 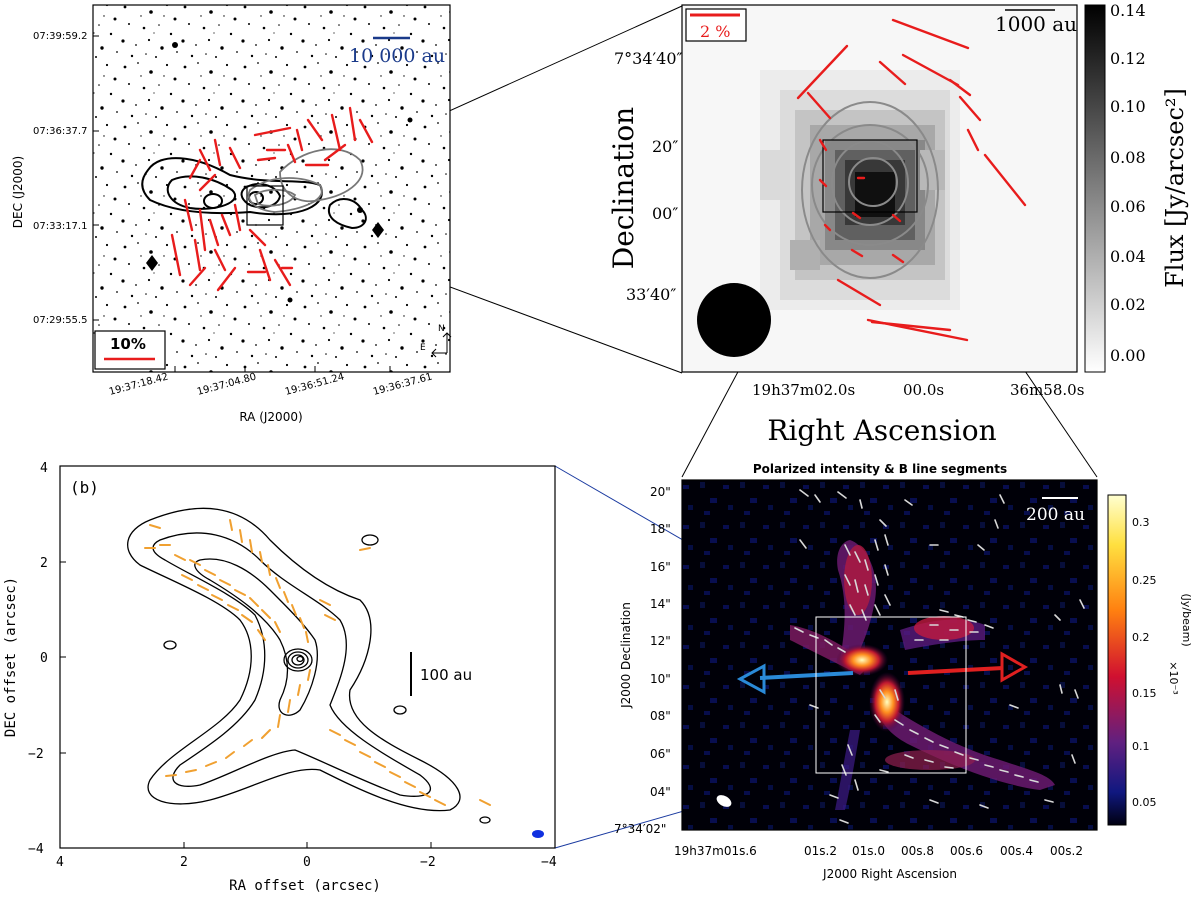 What do you see at coordinates (640, 829) in the screenshot?
I see `ytick-d-10: 7°34′02"` at bounding box center [640, 829].